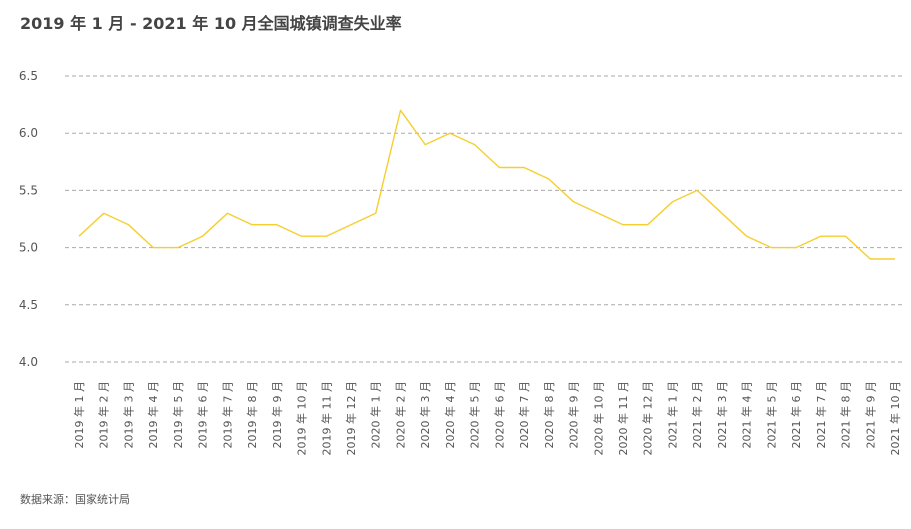 The height and width of the screenshot is (529, 911). What do you see at coordinates (697, 414) in the screenshot?
I see `x-tick-label: 2021 年 2 月` at bounding box center [697, 414].